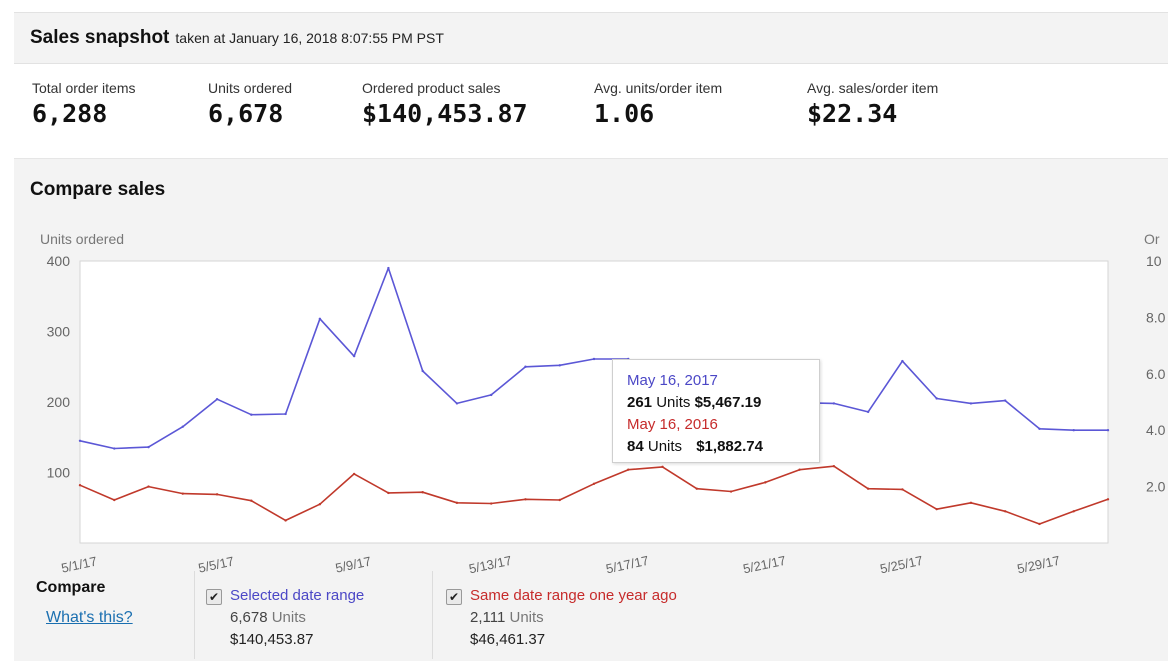 This screenshot has height=672, width=1168. Describe the element at coordinates (490, 565) in the screenshot. I see `x-tick-label: 5/13/17` at that location.